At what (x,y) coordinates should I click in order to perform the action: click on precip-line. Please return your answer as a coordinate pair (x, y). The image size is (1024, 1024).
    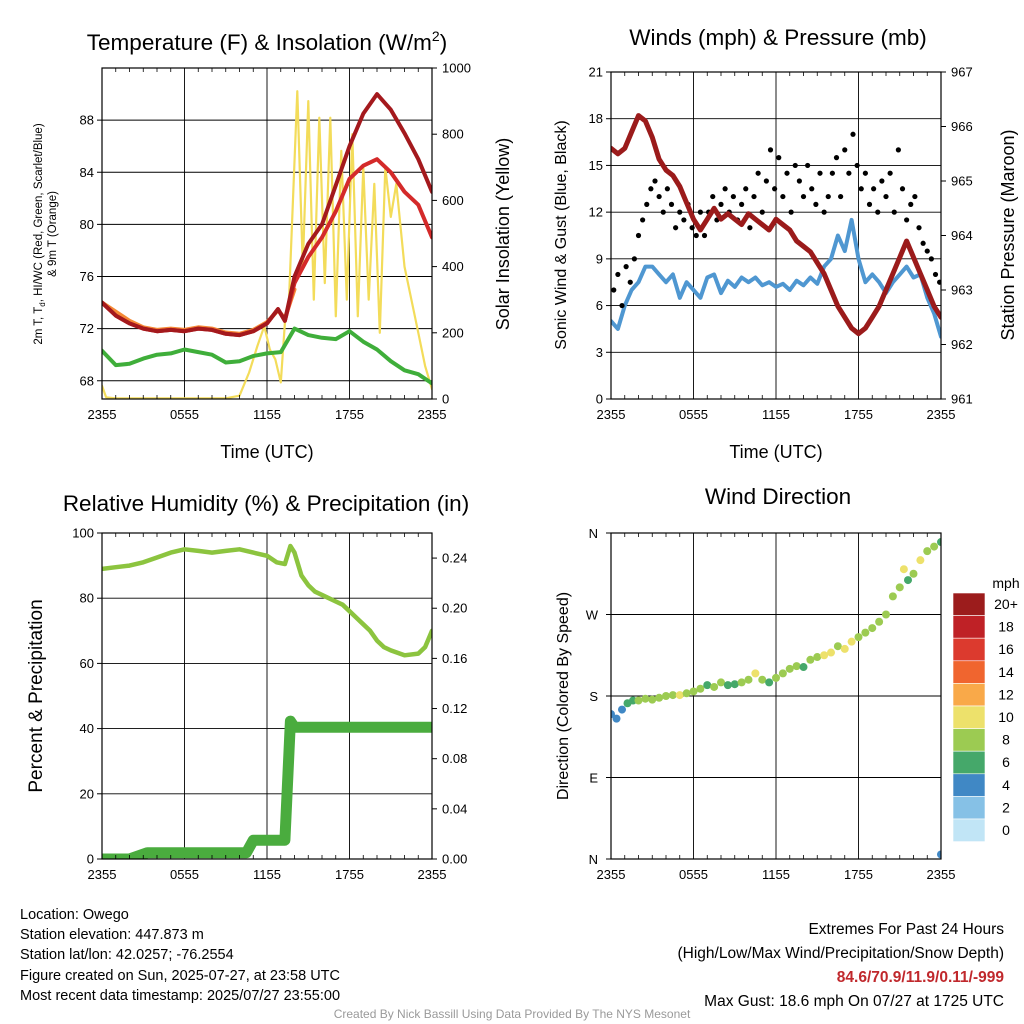
    Looking at the image, I should click on (267, 787).